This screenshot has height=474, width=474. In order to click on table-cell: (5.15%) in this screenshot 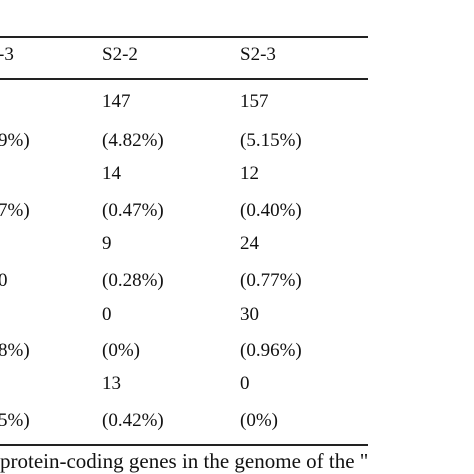, I will do `click(271, 140)`.